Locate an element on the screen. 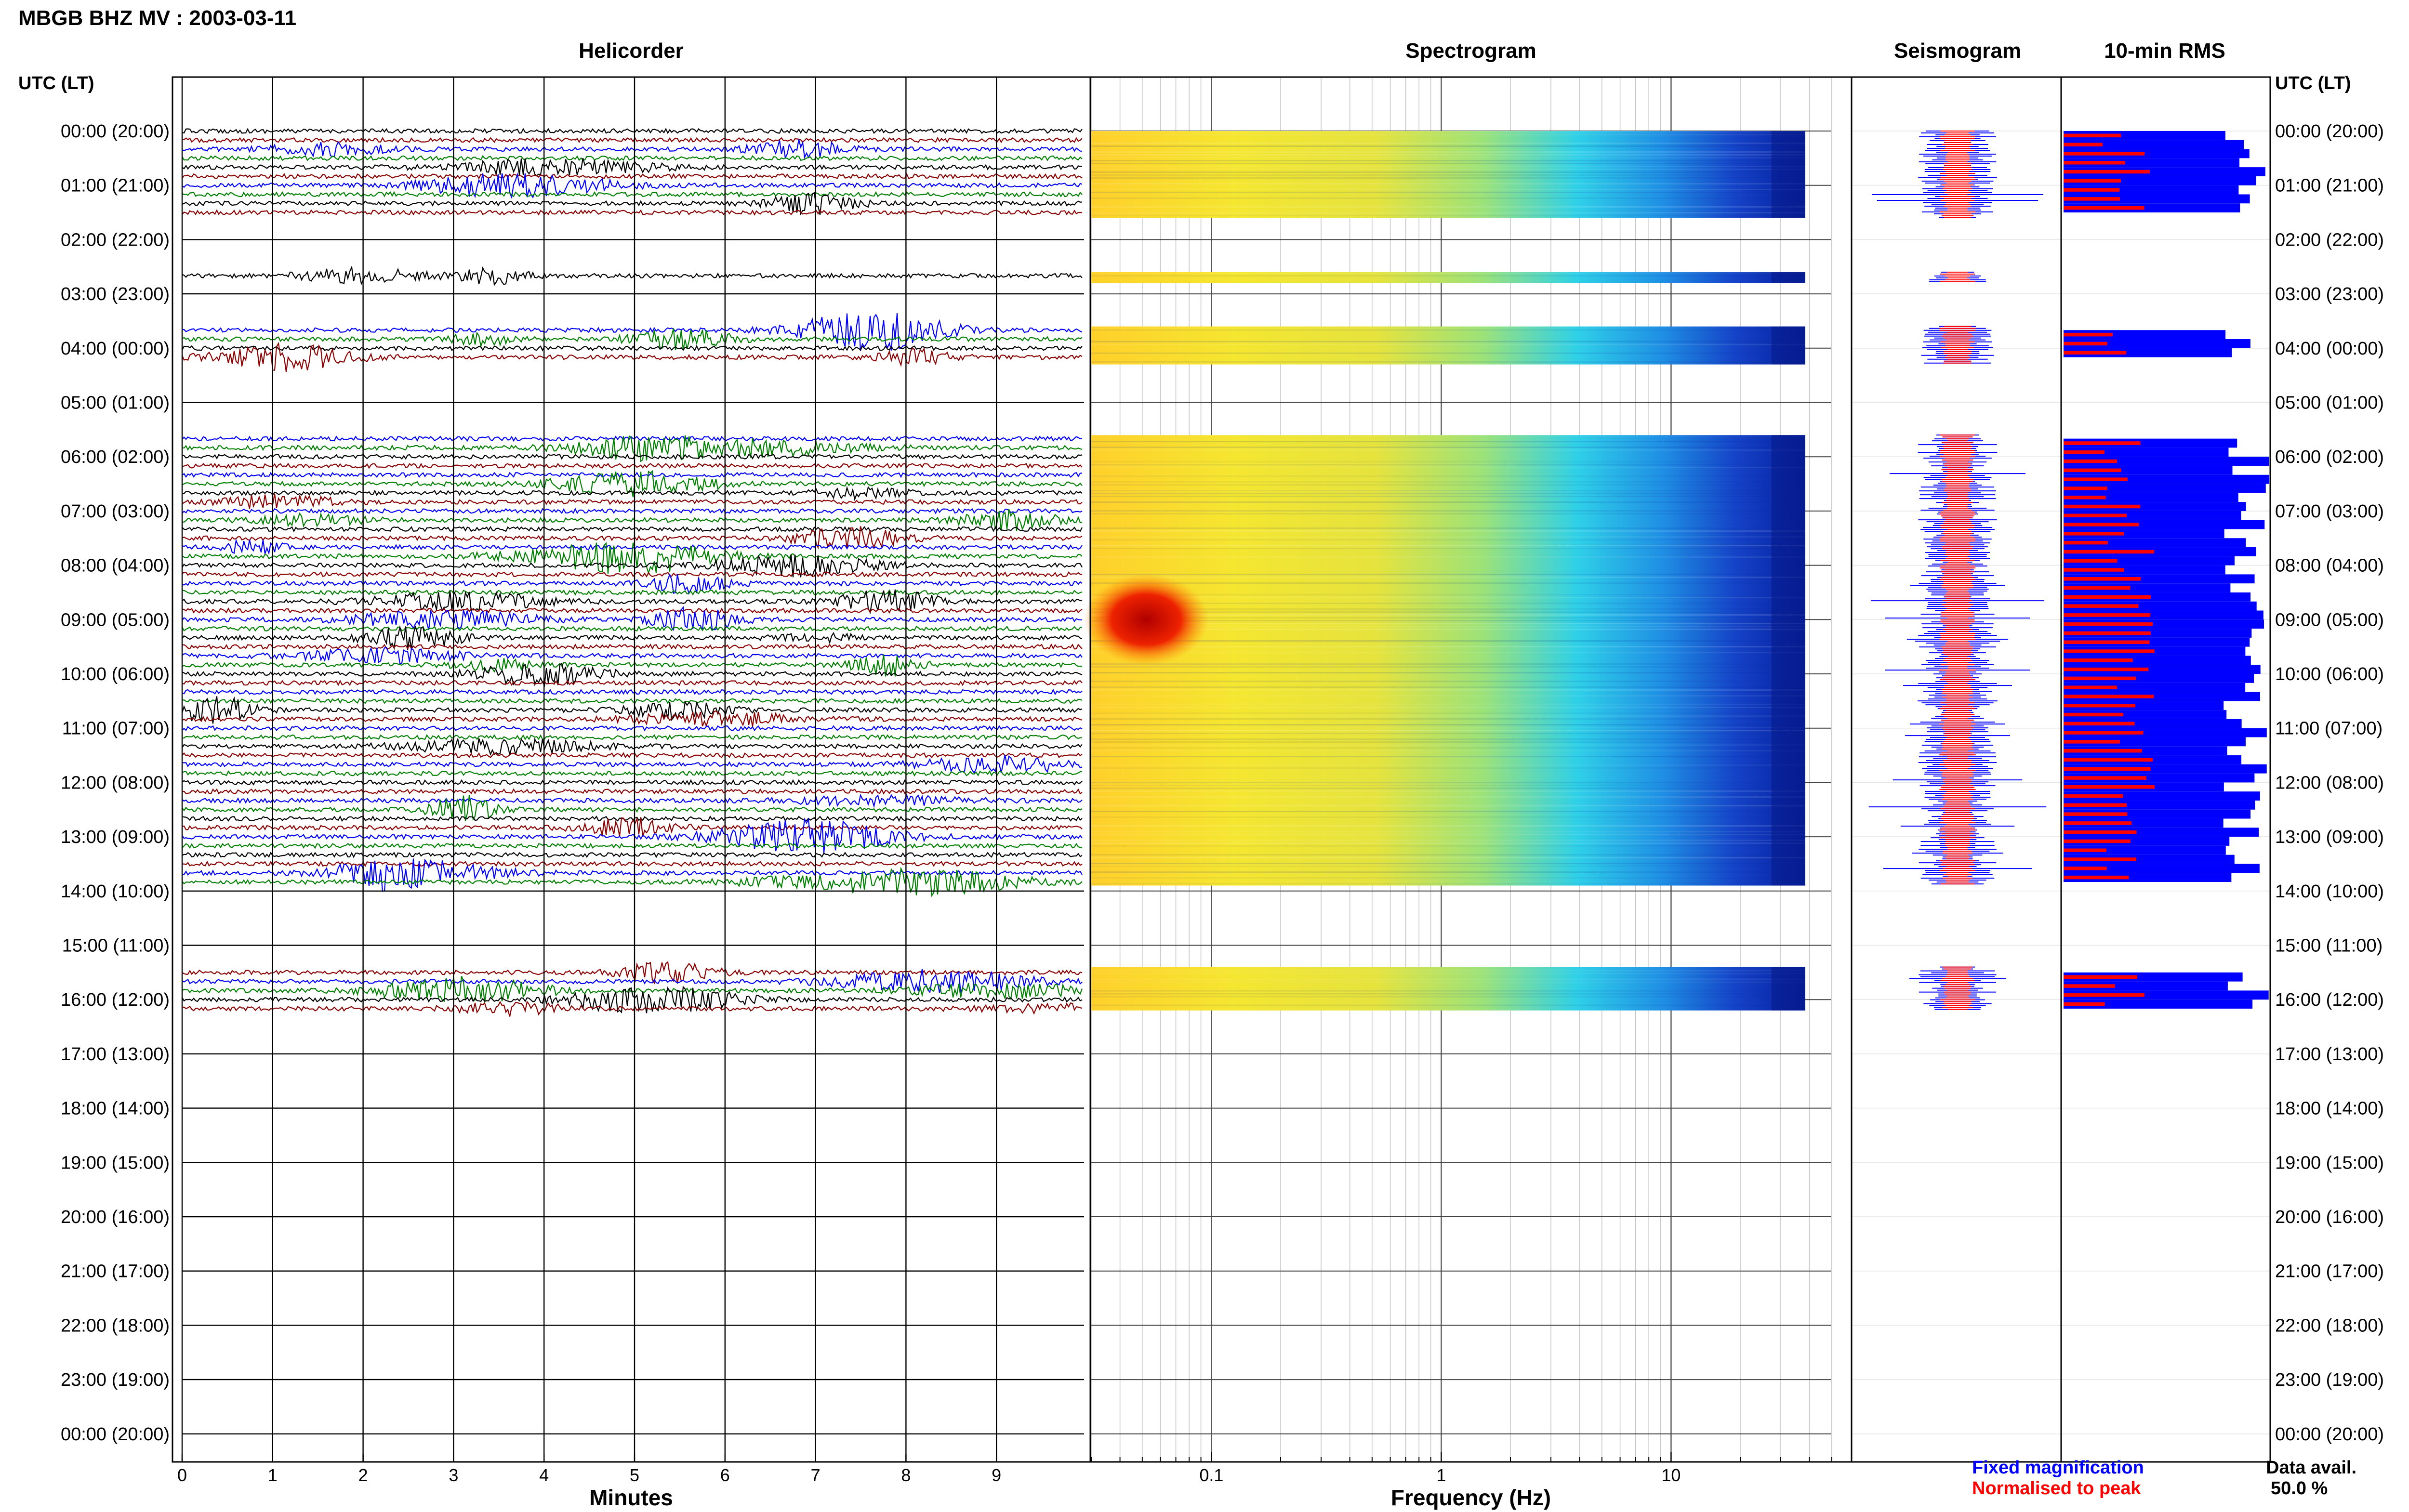 The height and width of the screenshot is (1512, 2409). y-tick-label: 19:00 (15:00) is located at coordinates (2329, 1163).